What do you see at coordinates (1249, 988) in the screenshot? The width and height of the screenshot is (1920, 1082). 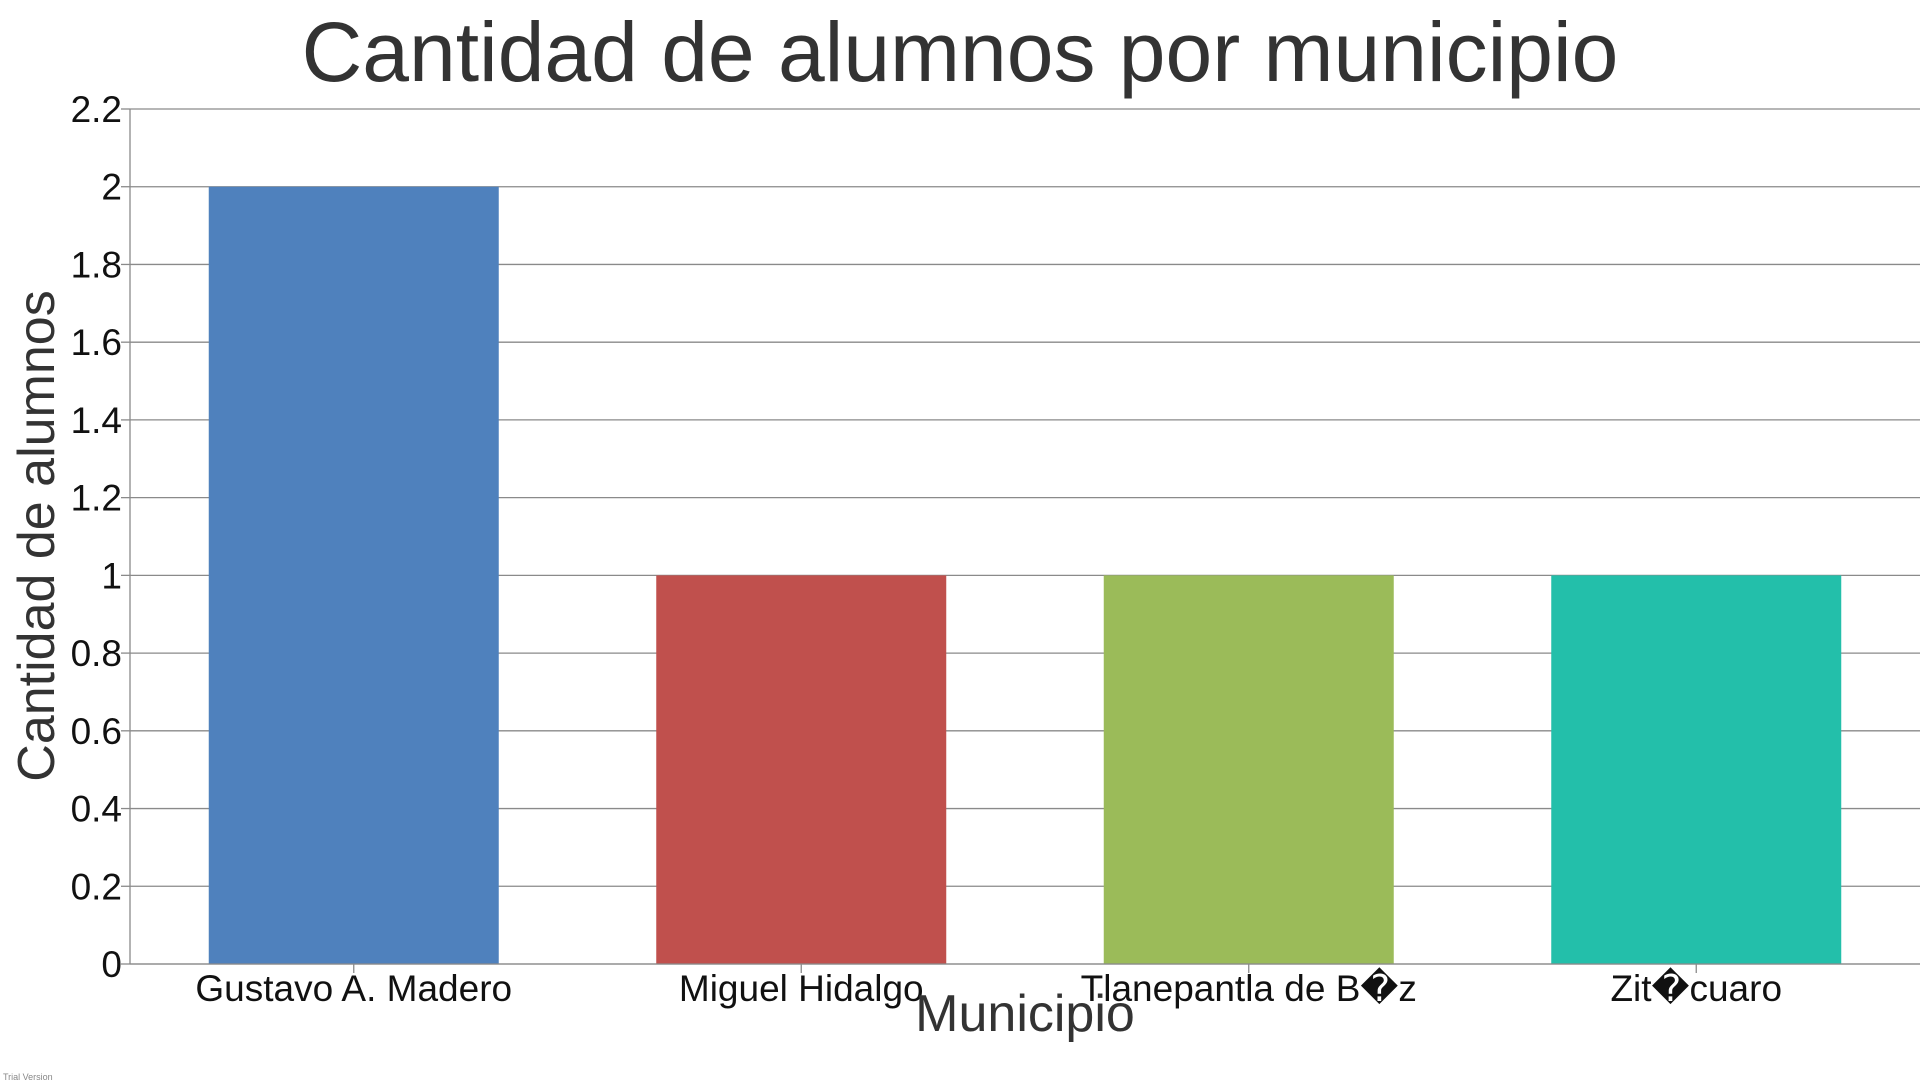 I see `x-tick-label: Tlanepantla de B�z` at bounding box center [1249, 988].